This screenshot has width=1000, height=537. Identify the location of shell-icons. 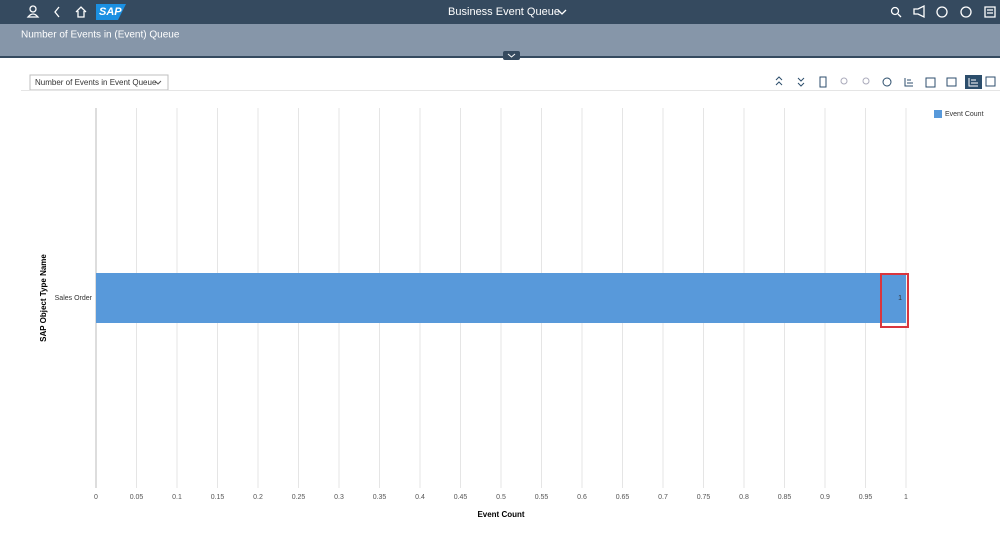
(511, 11).